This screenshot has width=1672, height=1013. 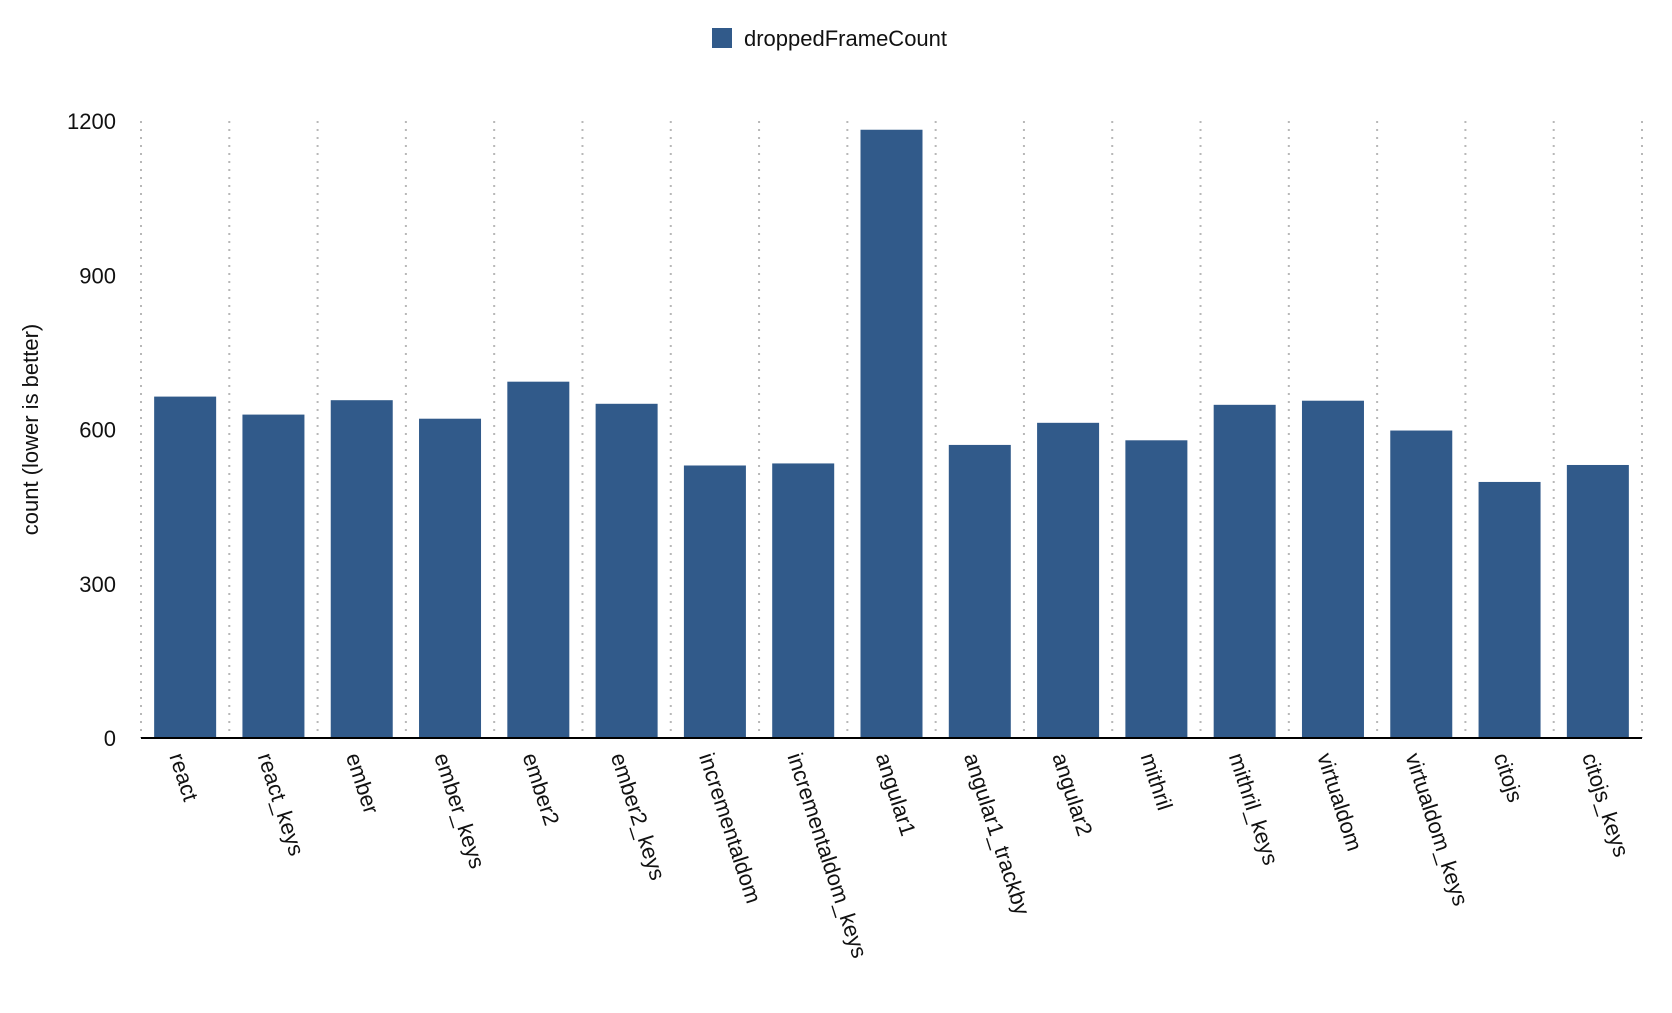 I want to click on bar-react, so click(x=185, y=567).